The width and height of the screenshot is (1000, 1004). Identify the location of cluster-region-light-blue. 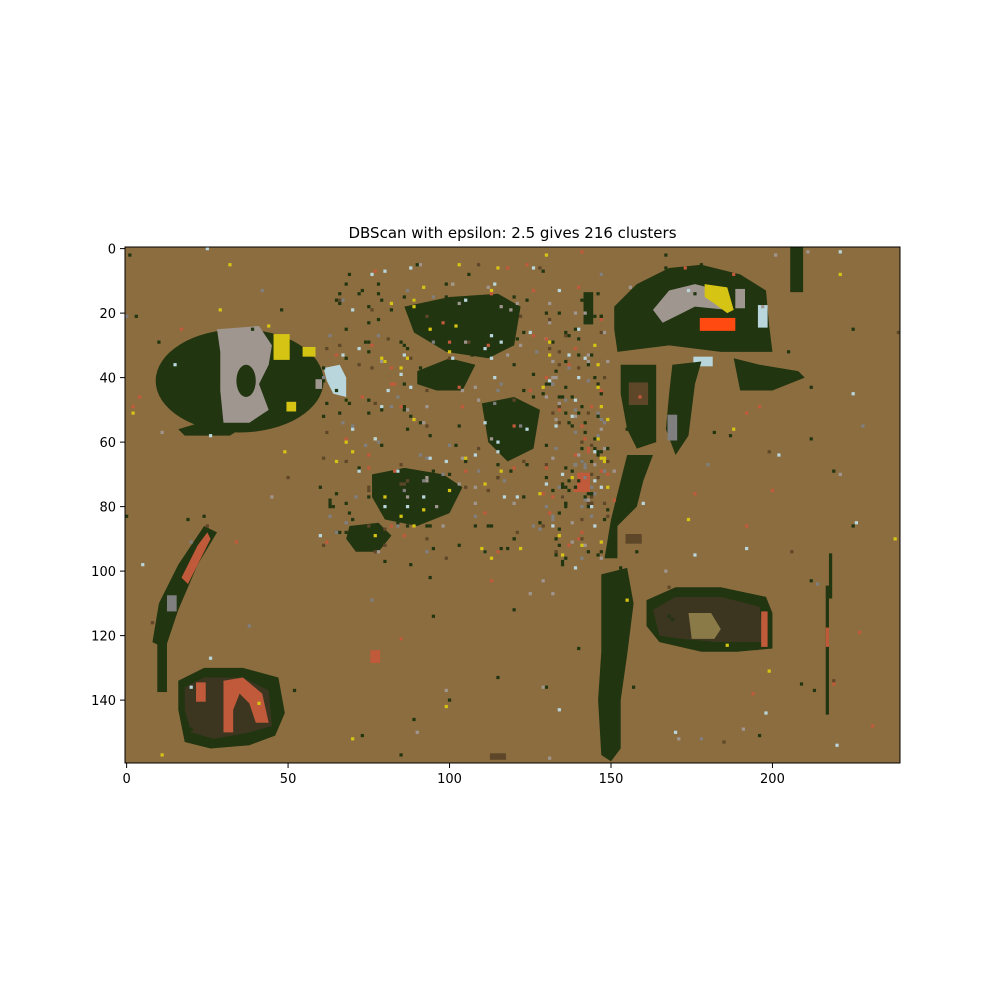
(335, 380).